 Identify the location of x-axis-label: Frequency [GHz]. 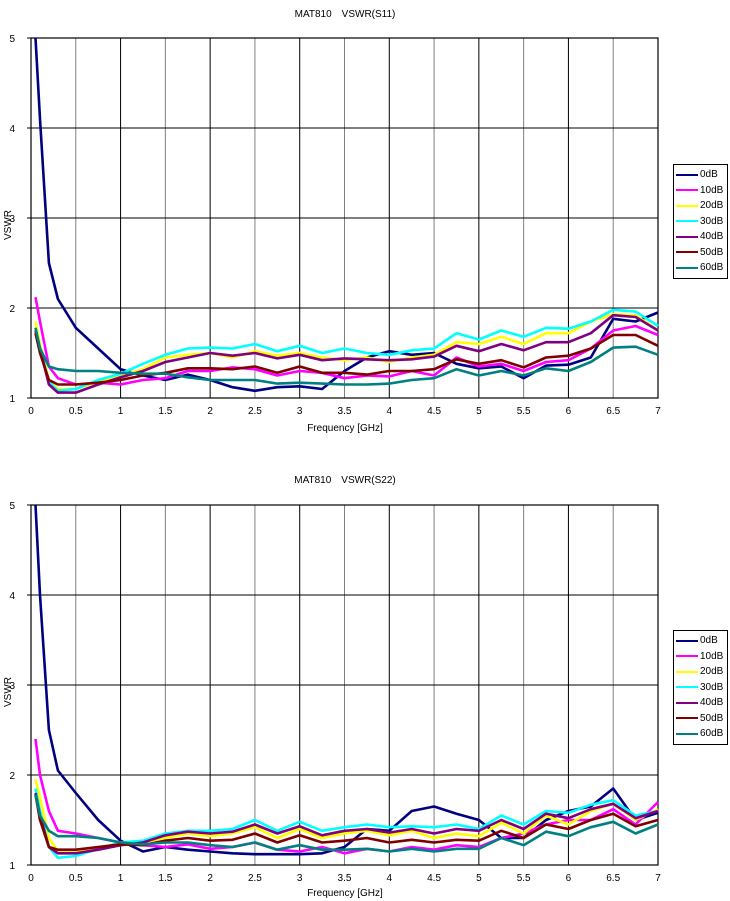
(345, 893).